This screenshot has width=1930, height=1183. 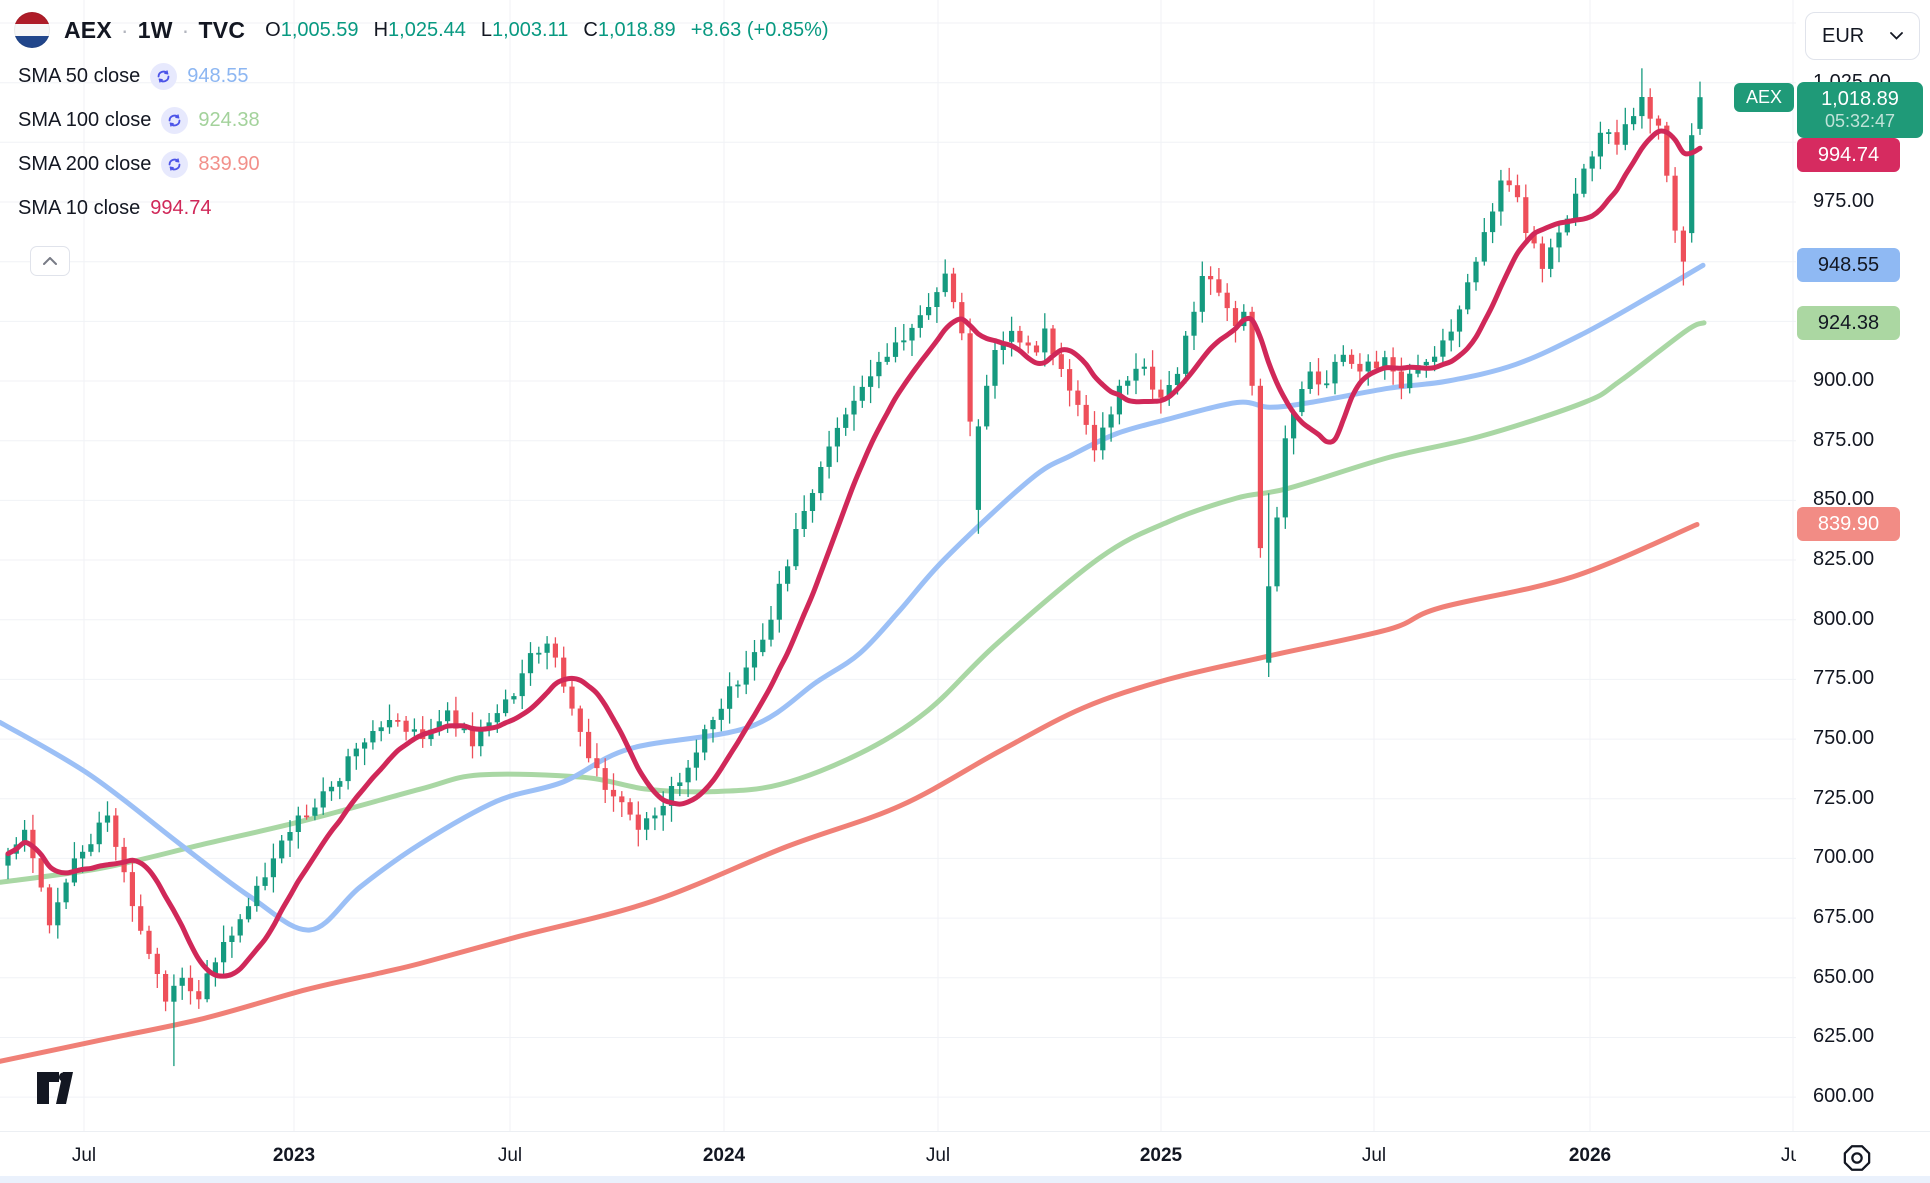 What do you see at coordinates (1844, 857) in the screenshot?
I see `price-tick: 700.00` at bounding box center [1844, 857].